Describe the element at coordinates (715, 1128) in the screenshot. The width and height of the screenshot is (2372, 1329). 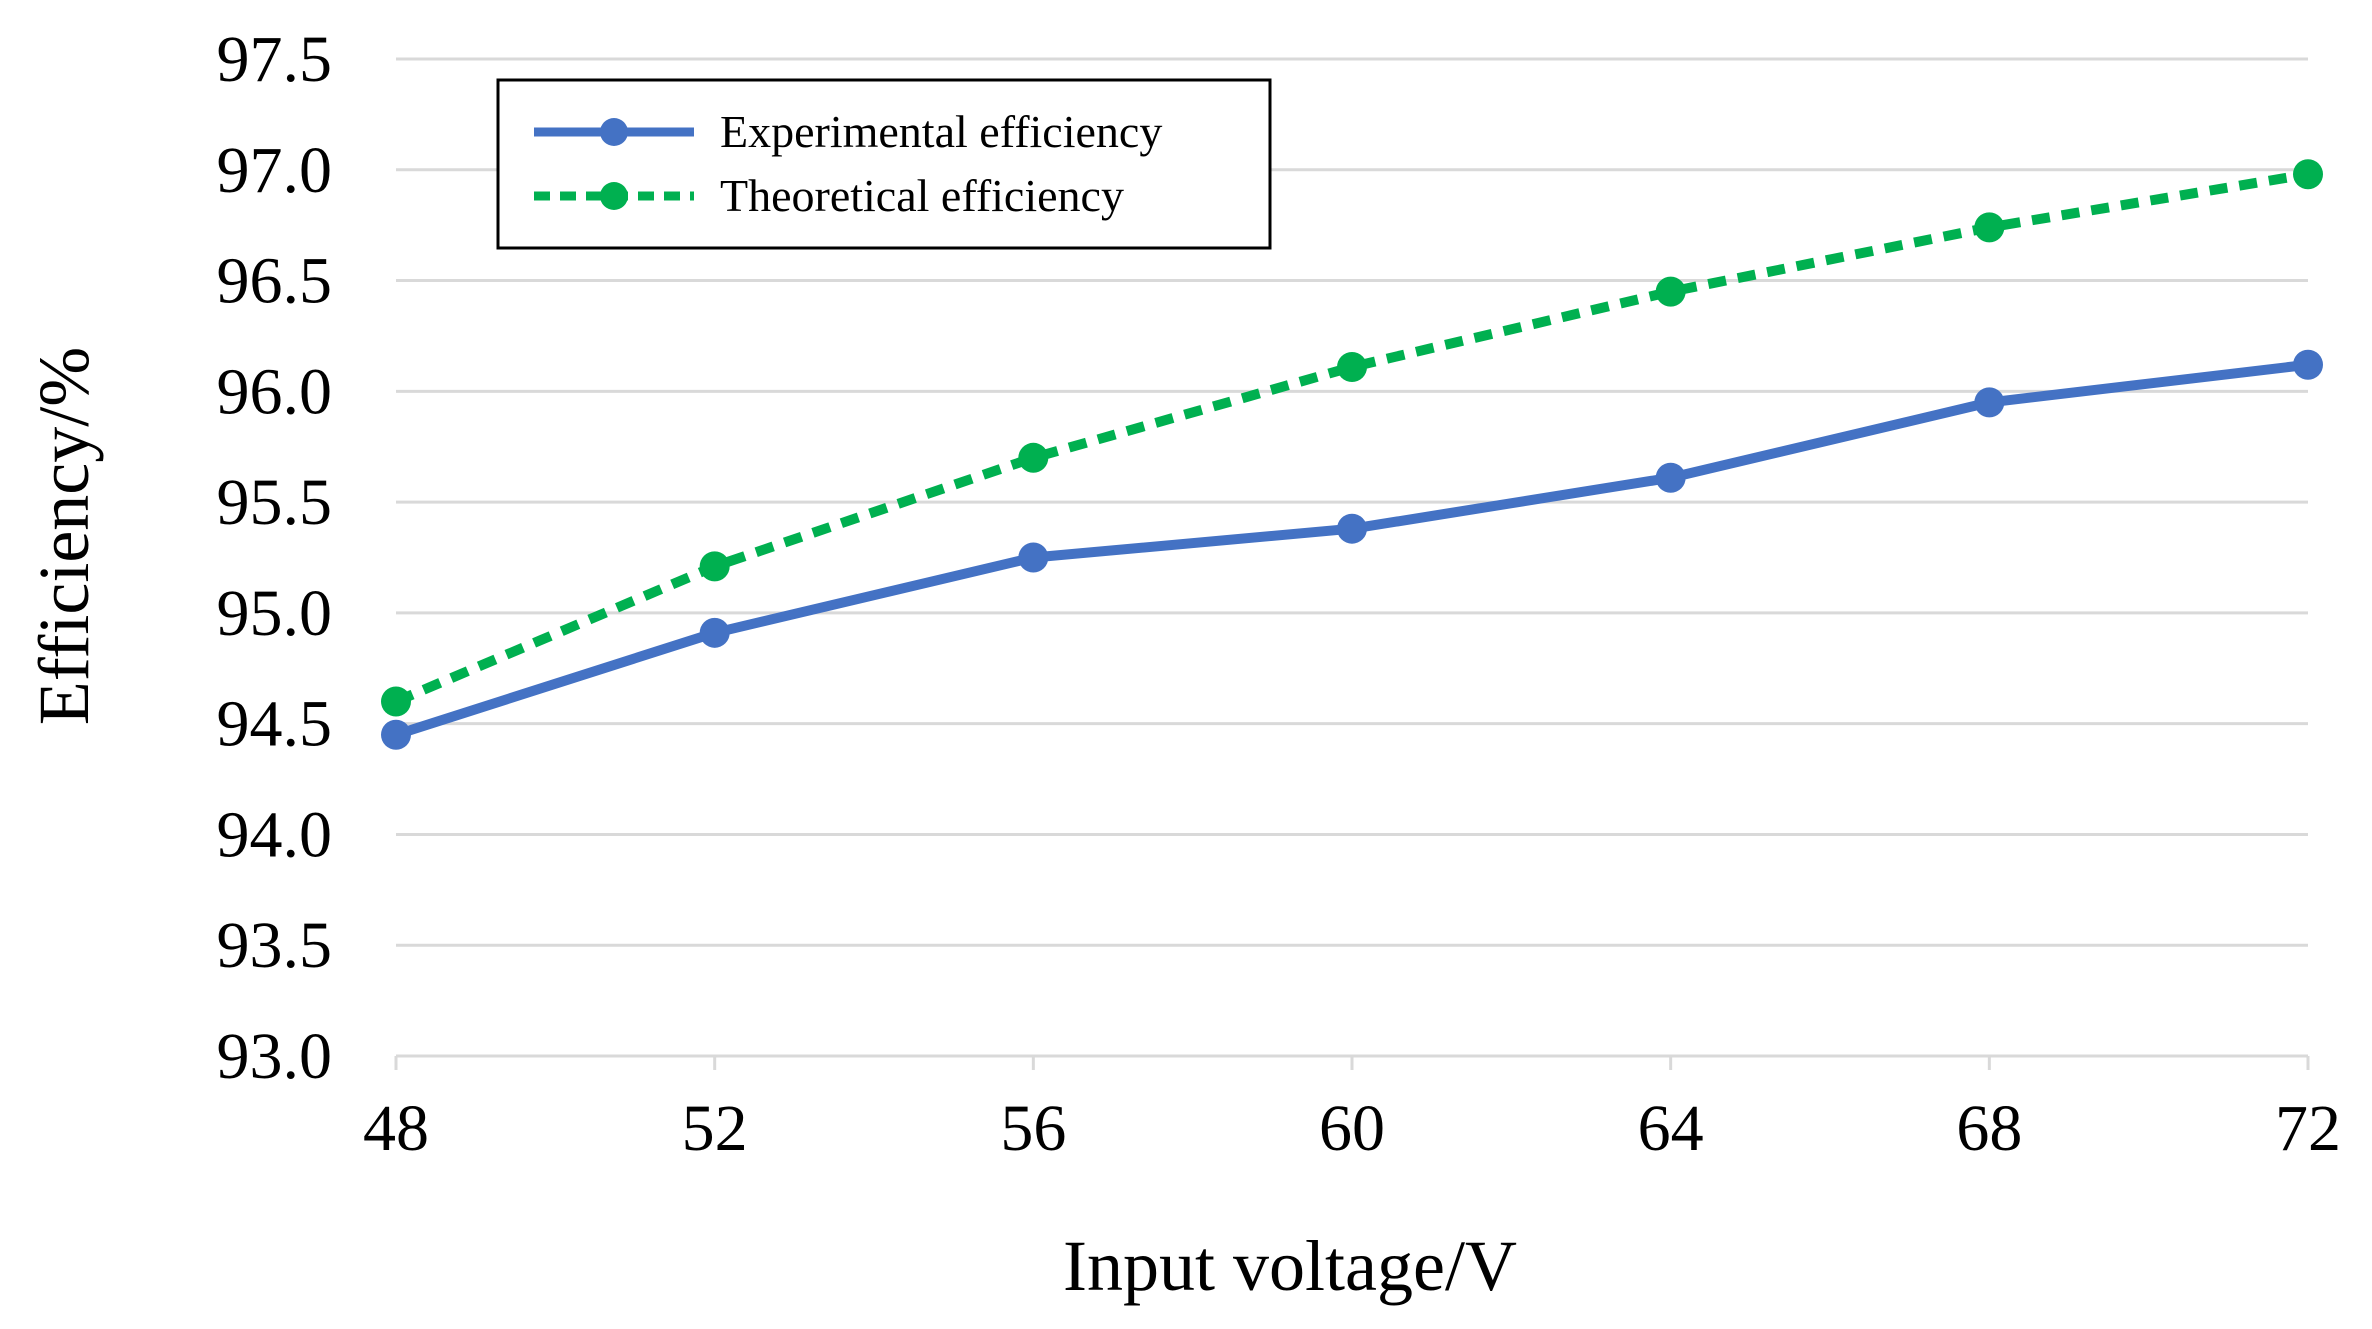
I see `x-tick-label: 52` at that location.